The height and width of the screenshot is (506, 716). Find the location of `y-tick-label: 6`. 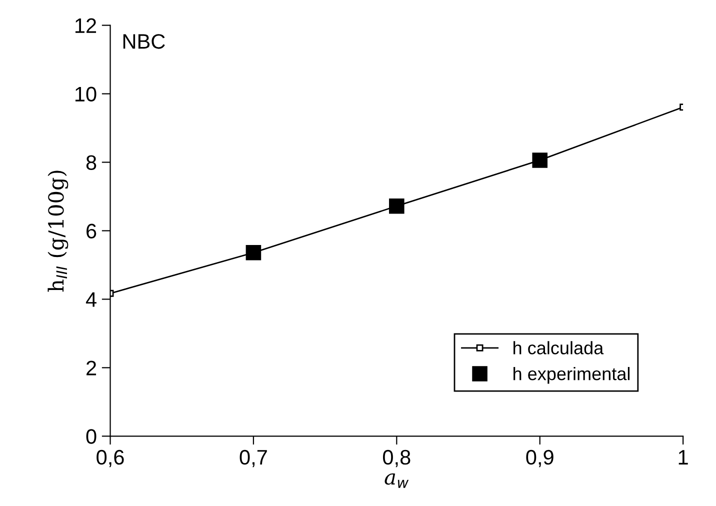

y-tick-label: 6 is located at coordinates (91, 231).